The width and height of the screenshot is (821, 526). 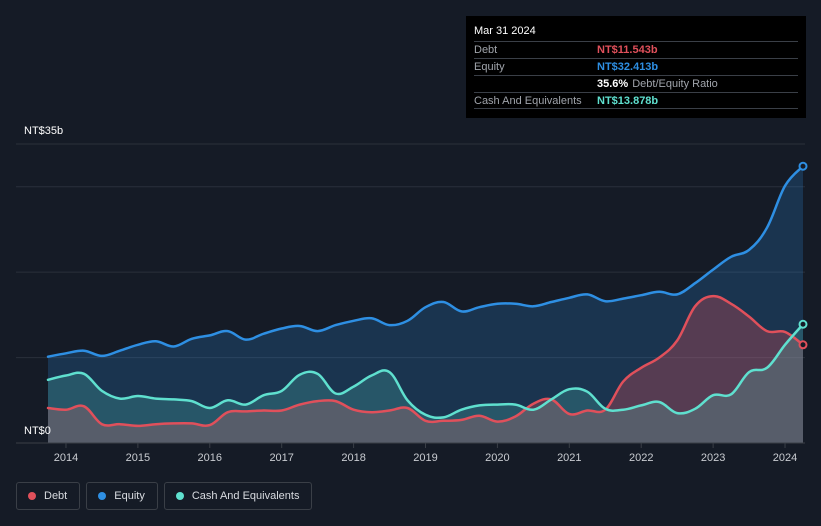 What do you see at coordinates (528, 101) in the screenshot?
I see `tooltip-cash-label: Cash And Equivalents` at bounding box center [528, 101].